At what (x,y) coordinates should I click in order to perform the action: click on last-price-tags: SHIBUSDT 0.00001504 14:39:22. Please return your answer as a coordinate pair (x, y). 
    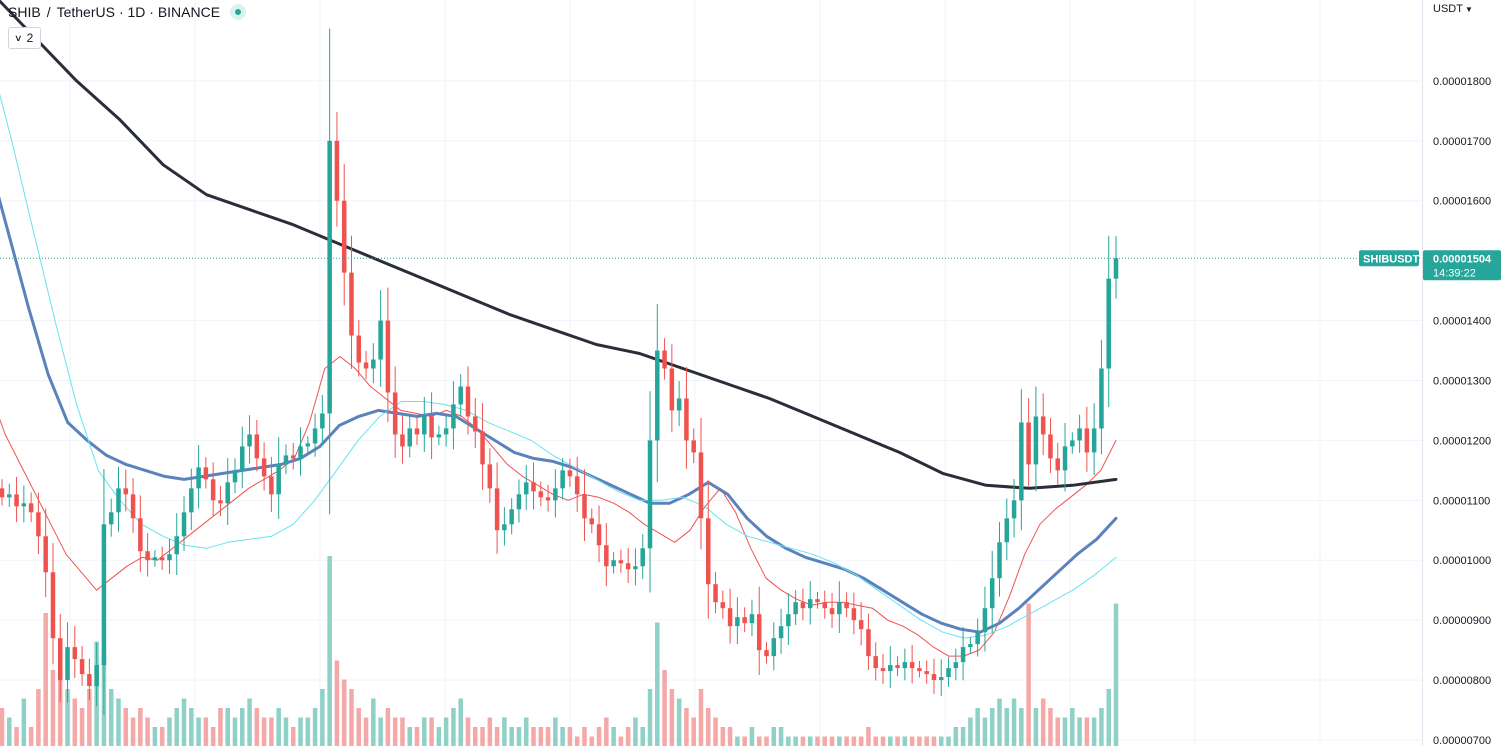
    Looking at the image, I should click on (1430, 265).